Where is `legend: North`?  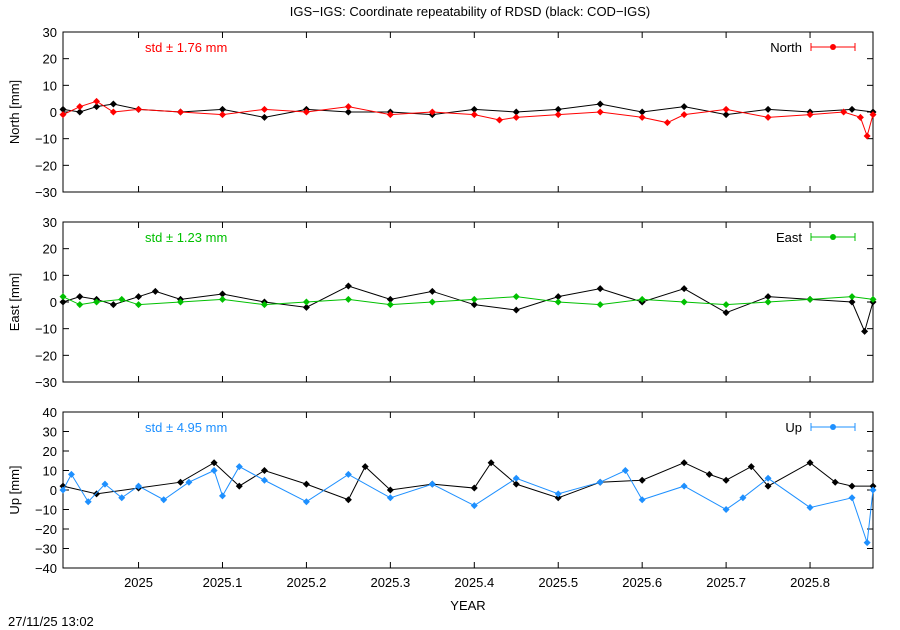 legend: North is located at coordinates (813, 47).